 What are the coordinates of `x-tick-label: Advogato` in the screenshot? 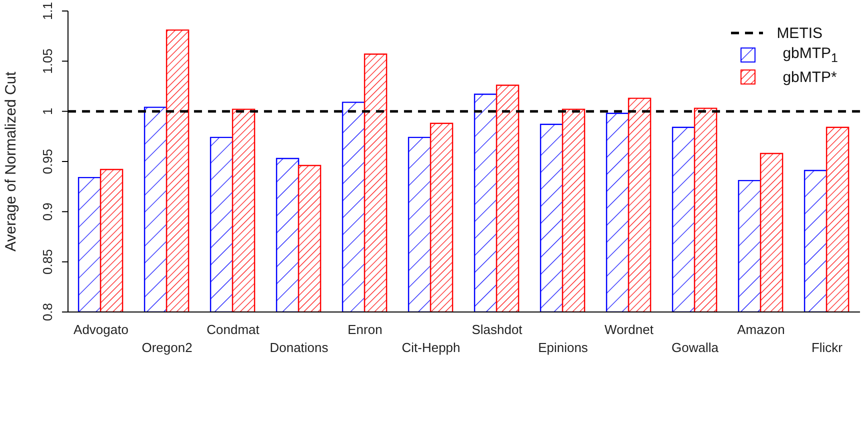 It's located at (101, 329).